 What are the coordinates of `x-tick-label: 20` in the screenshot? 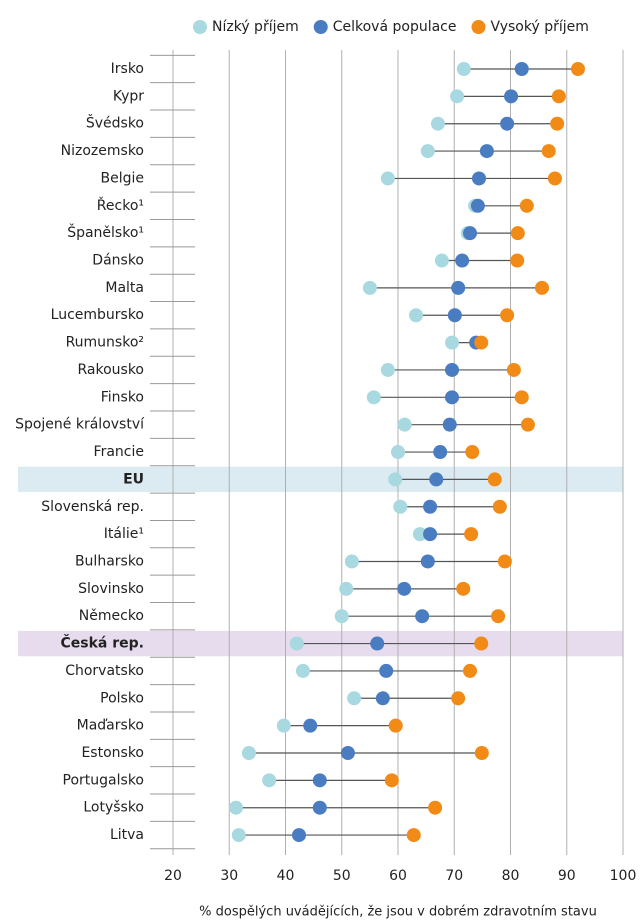 It's located at (173, 876).